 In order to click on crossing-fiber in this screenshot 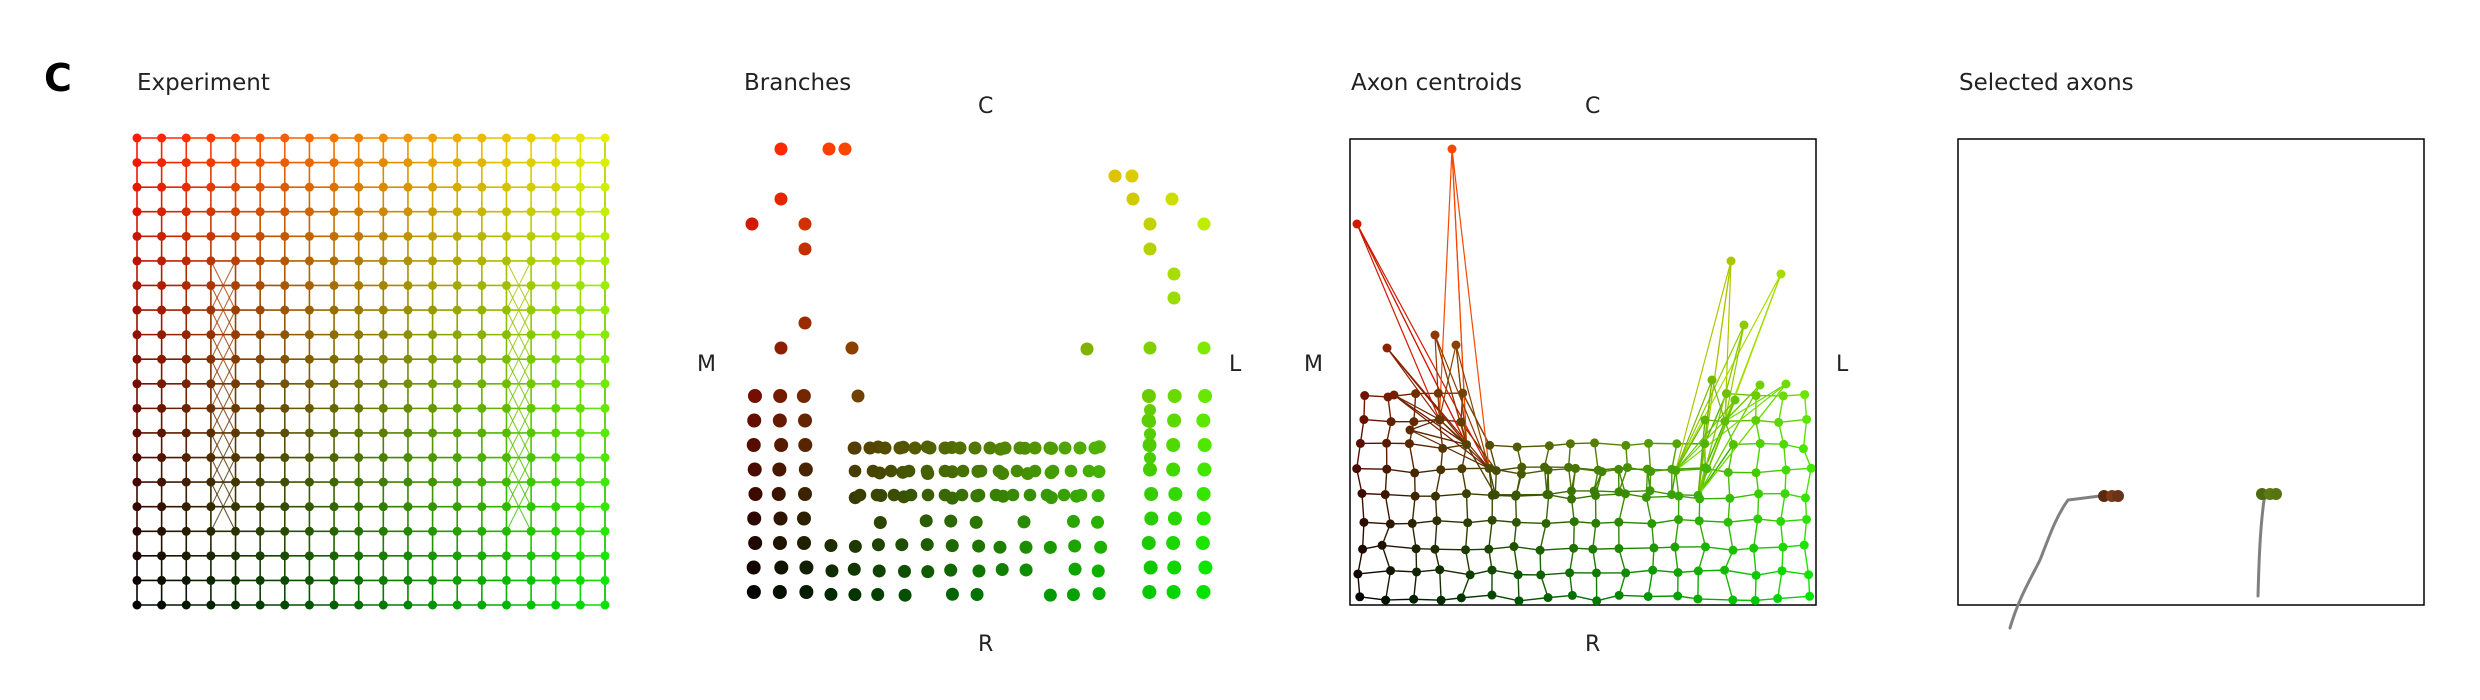, I will do `click(223, 457)`.